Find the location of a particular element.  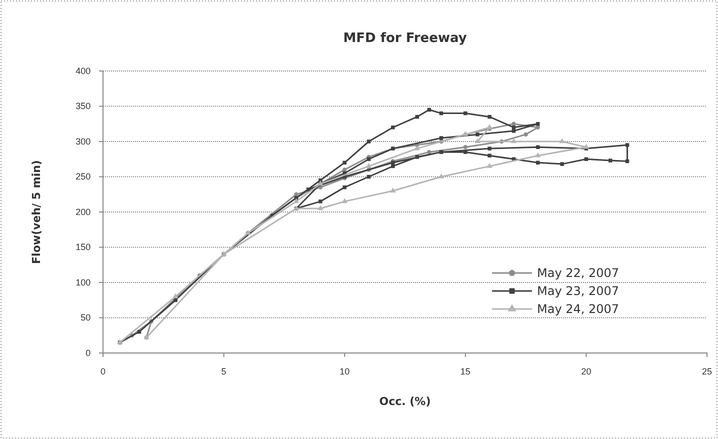

x-tick-label: 0 is located at coordinates (103, 371).